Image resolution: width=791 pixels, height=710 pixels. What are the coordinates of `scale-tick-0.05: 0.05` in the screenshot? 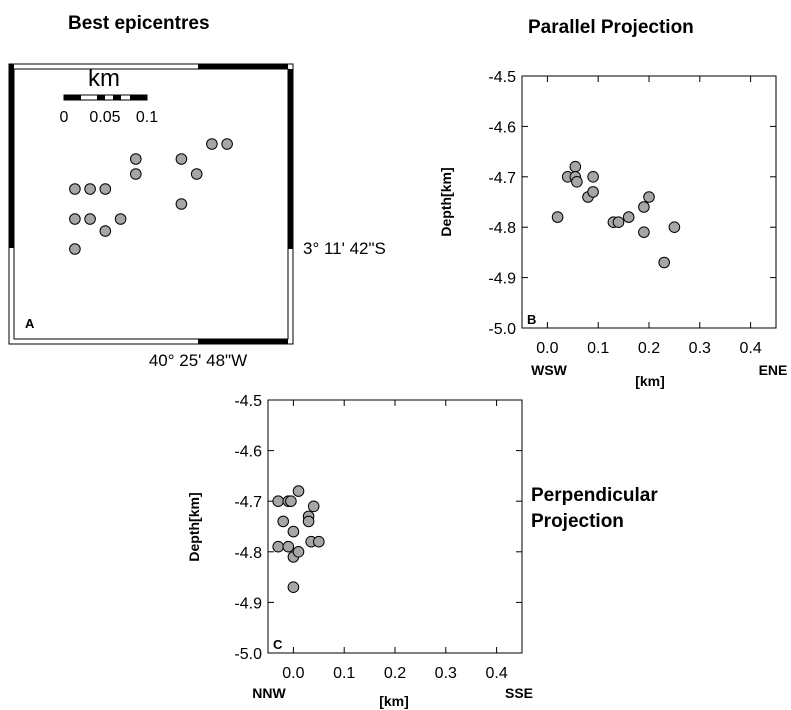 It's located at (104, 117).